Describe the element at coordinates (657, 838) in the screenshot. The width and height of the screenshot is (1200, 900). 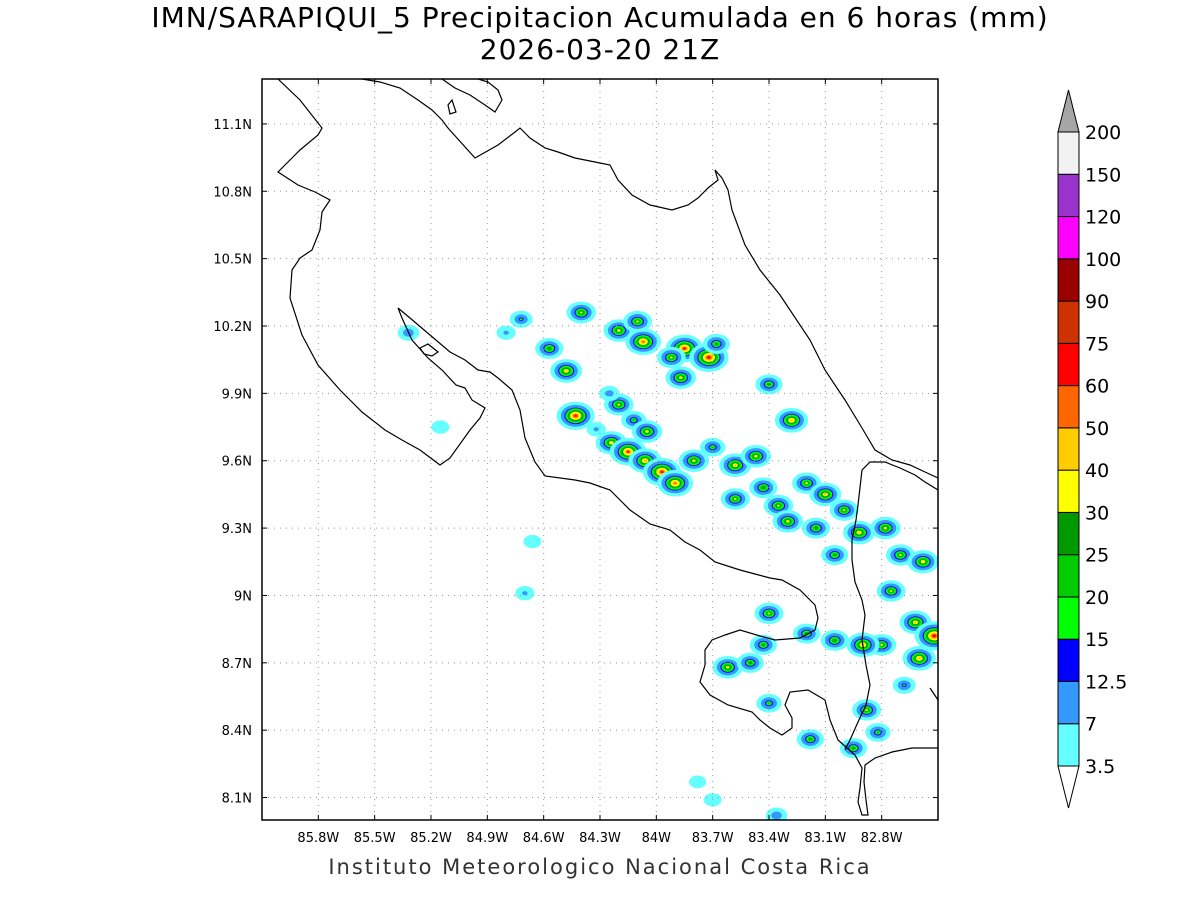
I see `tick-label-lon: 84W` at that location.